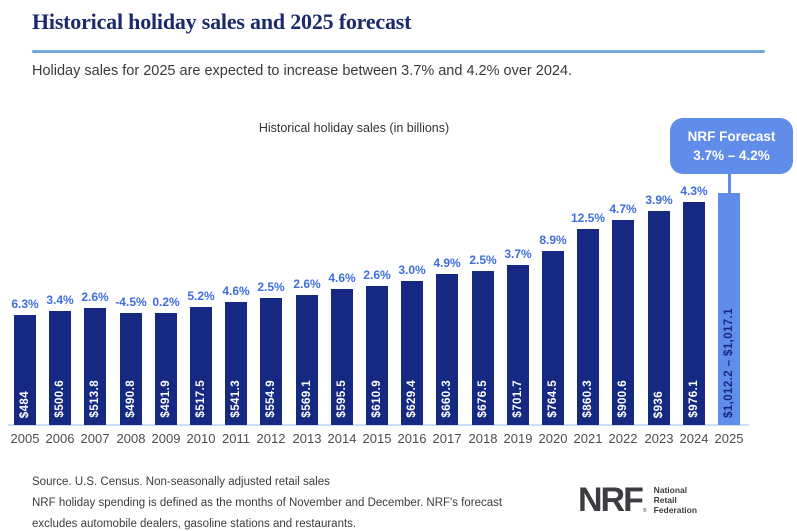 This screenshot has width=797, height=531. What do you see at coordinates (731, 136) in the screenshot?
I see `forecast-badge-line1: NRF Forecast` at bounding box center [731, 136].